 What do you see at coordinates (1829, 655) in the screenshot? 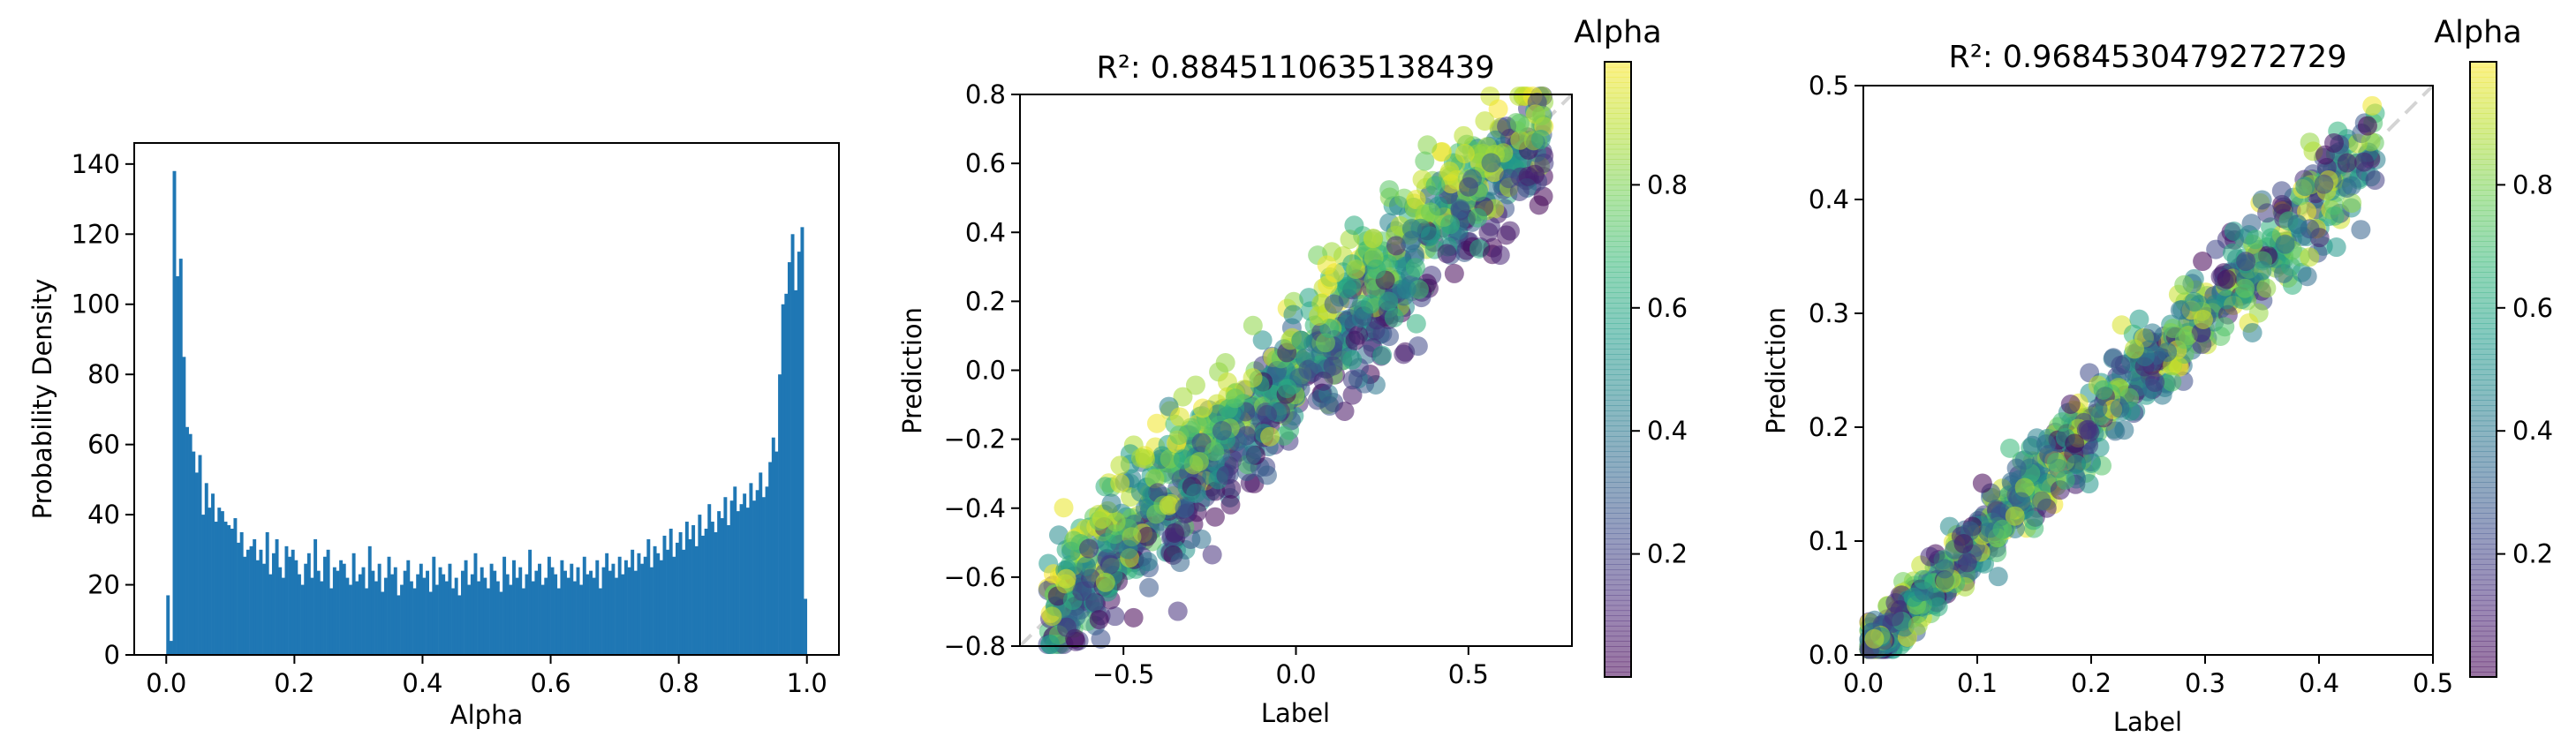
I see `y-tick-label: 0.0` at bounding box center [1829, 655].